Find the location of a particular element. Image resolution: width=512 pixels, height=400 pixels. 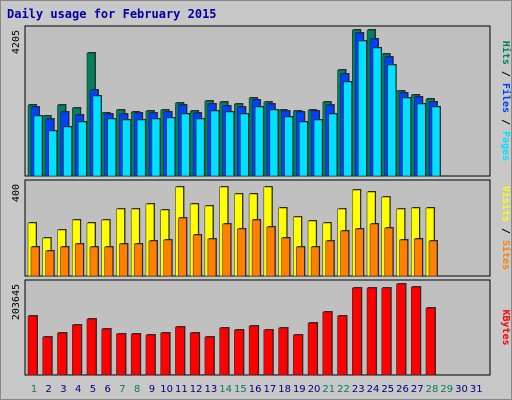

chart-title: Daily usage for February 2015 is located at coordinates (112, 14).